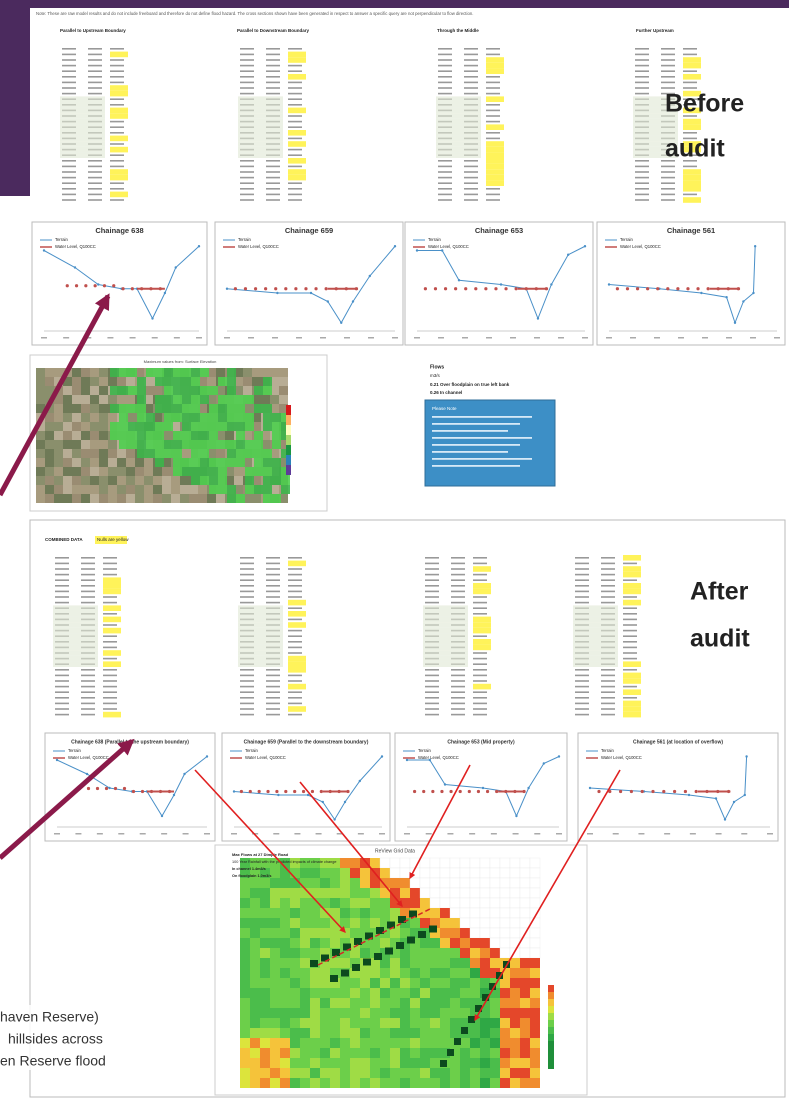  I want to click on chart-title: Chainage 653, so click(499, 230).